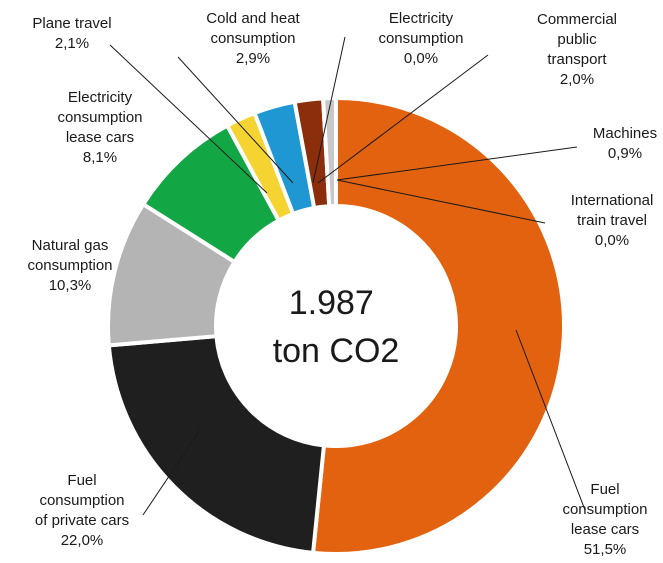 The image size is (663, 563). I want to click on leader-line-machines, so click(457, 163).